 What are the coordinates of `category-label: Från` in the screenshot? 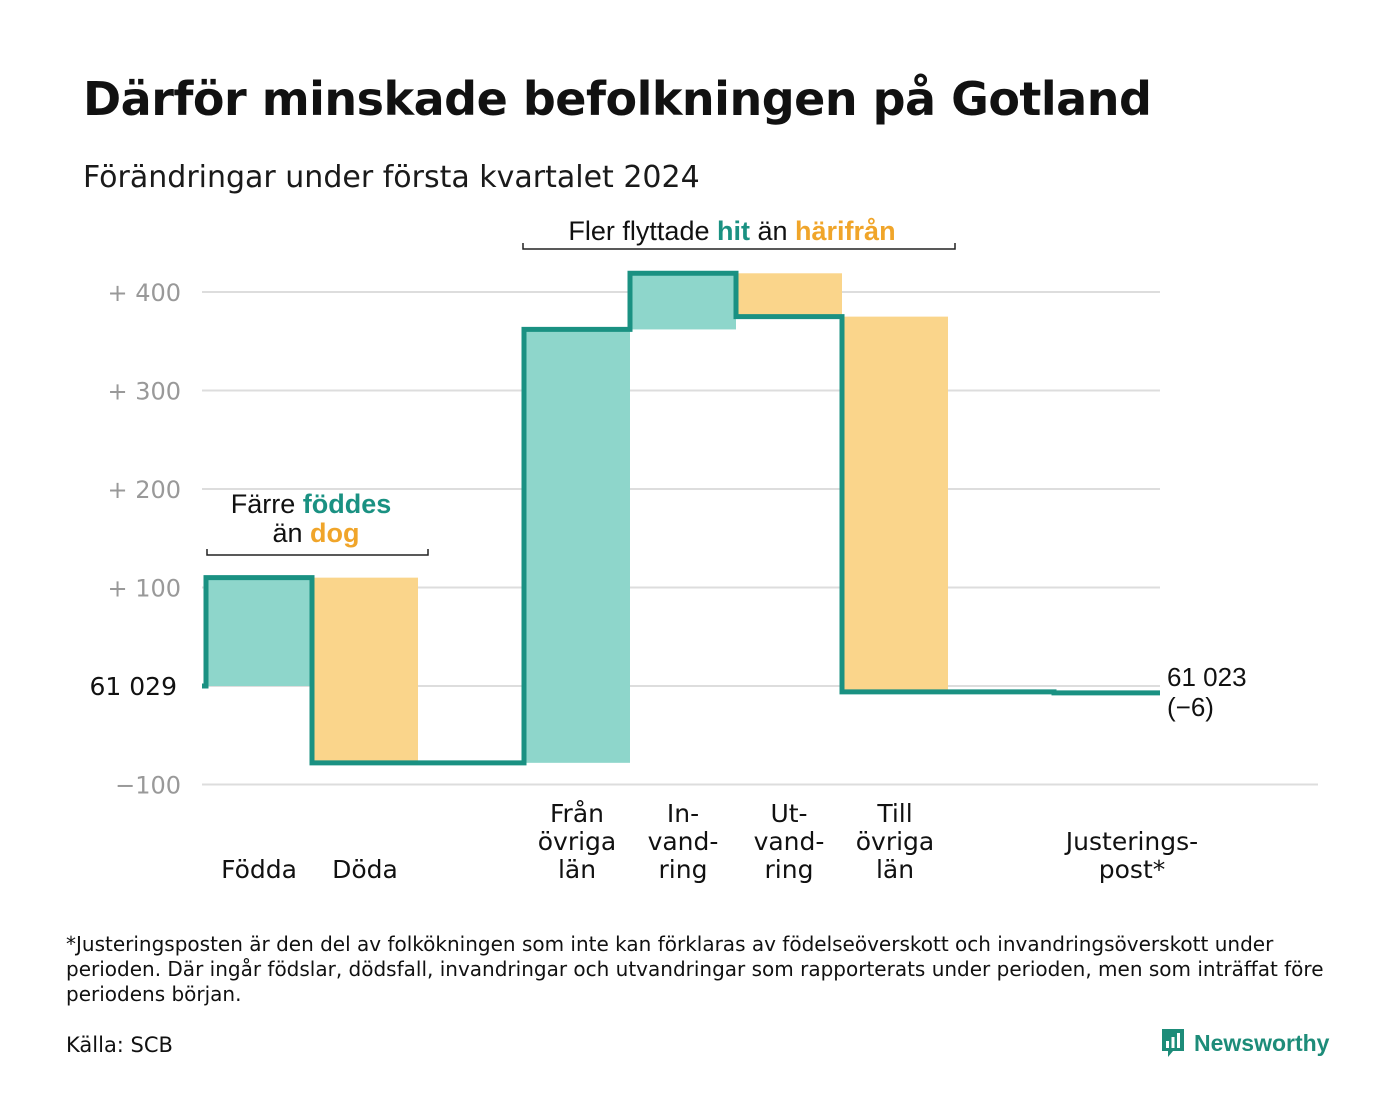 It's located at (577, 813).